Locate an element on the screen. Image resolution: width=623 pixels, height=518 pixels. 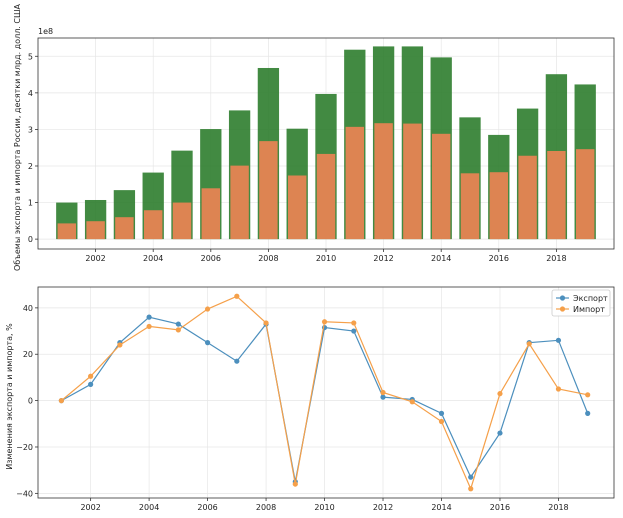
y-tick-label: 2 is located at coordinates (30, 166).